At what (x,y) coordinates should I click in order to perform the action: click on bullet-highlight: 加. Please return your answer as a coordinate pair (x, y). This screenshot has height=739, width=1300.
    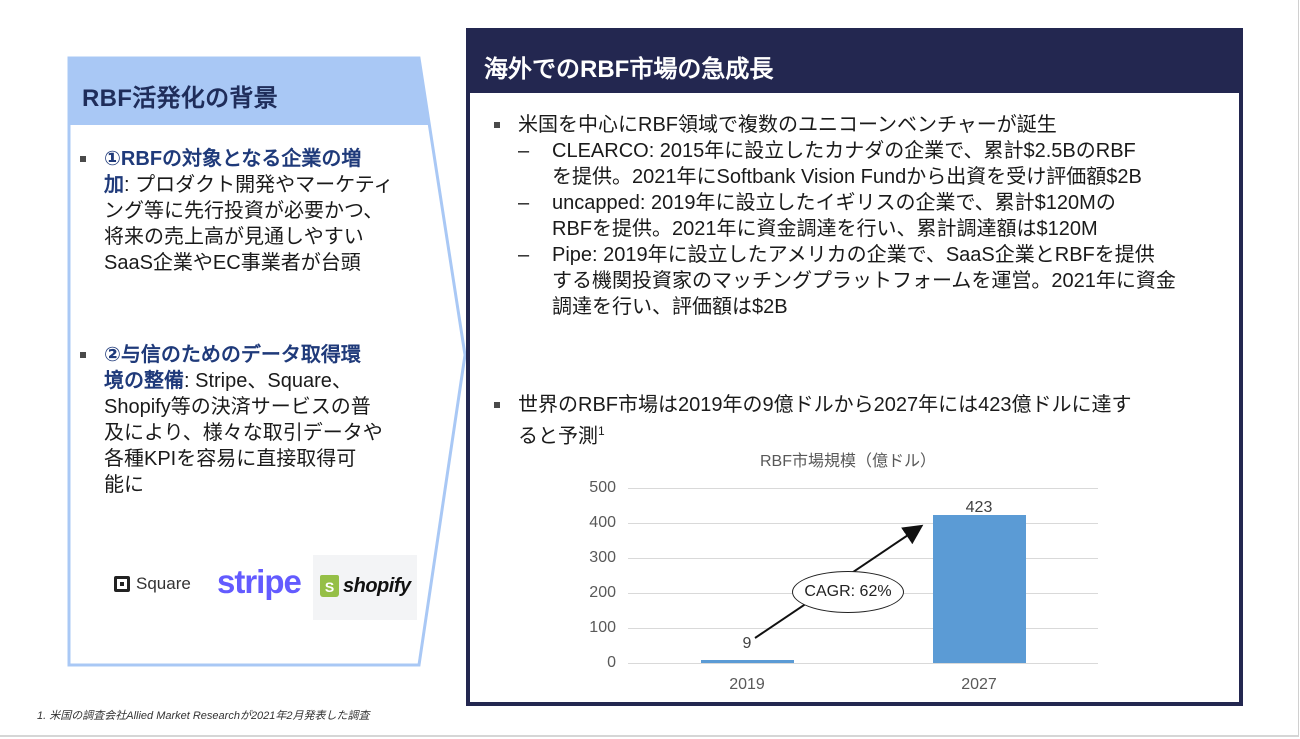
    Looking at the image, I should click on (114, 185).